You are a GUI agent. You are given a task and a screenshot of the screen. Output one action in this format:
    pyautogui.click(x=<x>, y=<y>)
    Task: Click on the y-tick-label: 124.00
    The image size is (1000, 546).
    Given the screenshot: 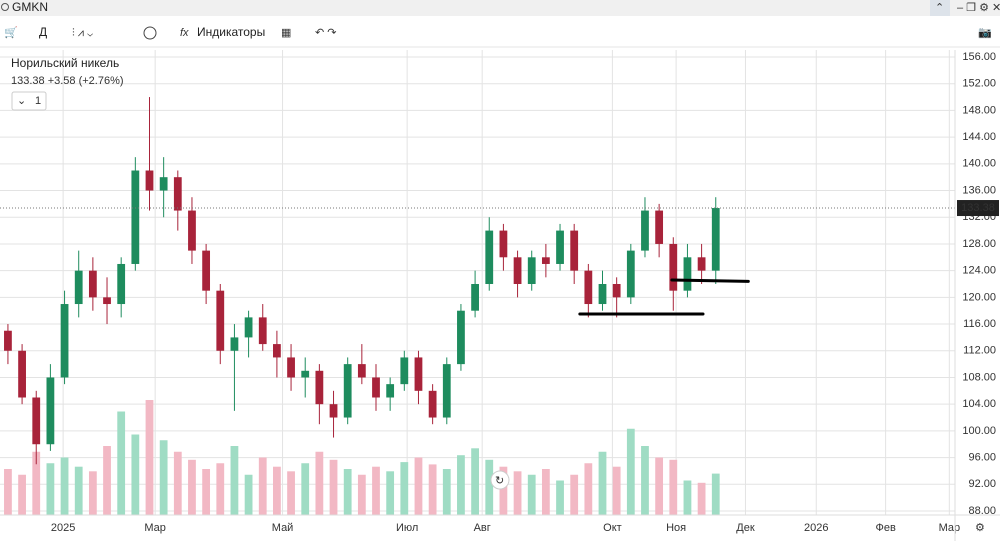 What is the action you would take?
    pyautogui.click(x=979, y=271)
    